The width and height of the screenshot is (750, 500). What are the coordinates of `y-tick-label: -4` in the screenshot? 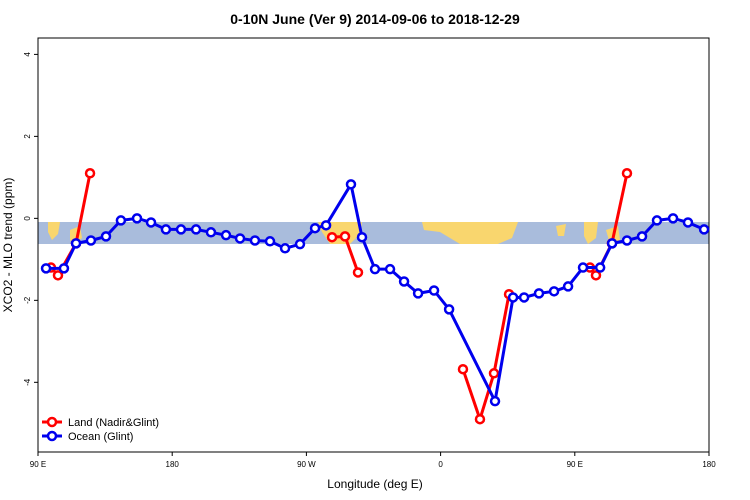 It's located at (27, 382).